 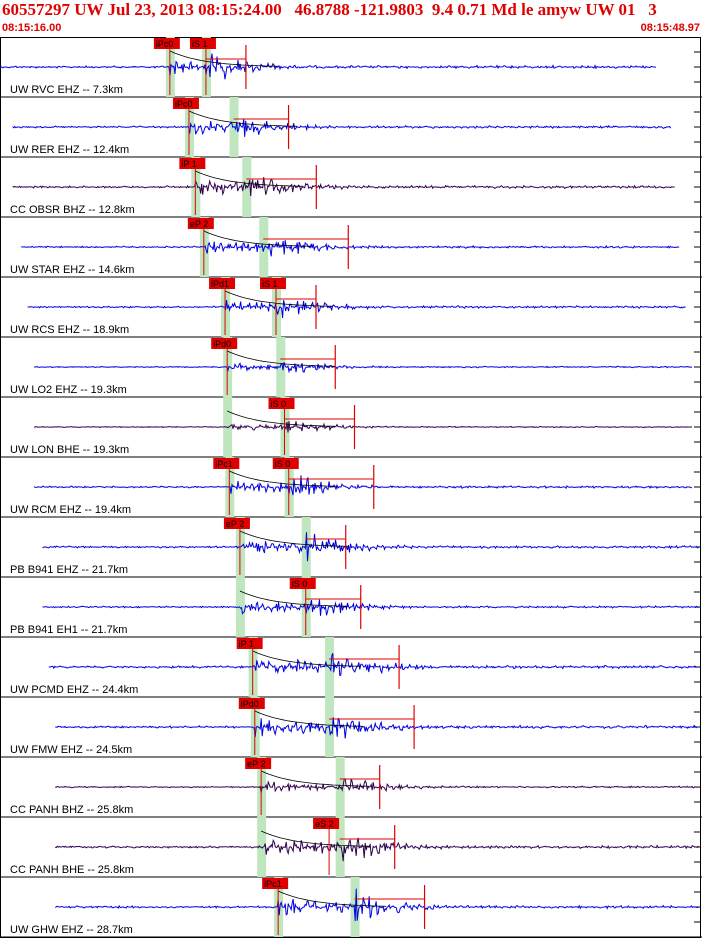 What do you see at coordinates (71, 930) in the screenshot?
I see `channel-label: UW GHW EHZ -- 28.7km` at bounding box center [71, 930].